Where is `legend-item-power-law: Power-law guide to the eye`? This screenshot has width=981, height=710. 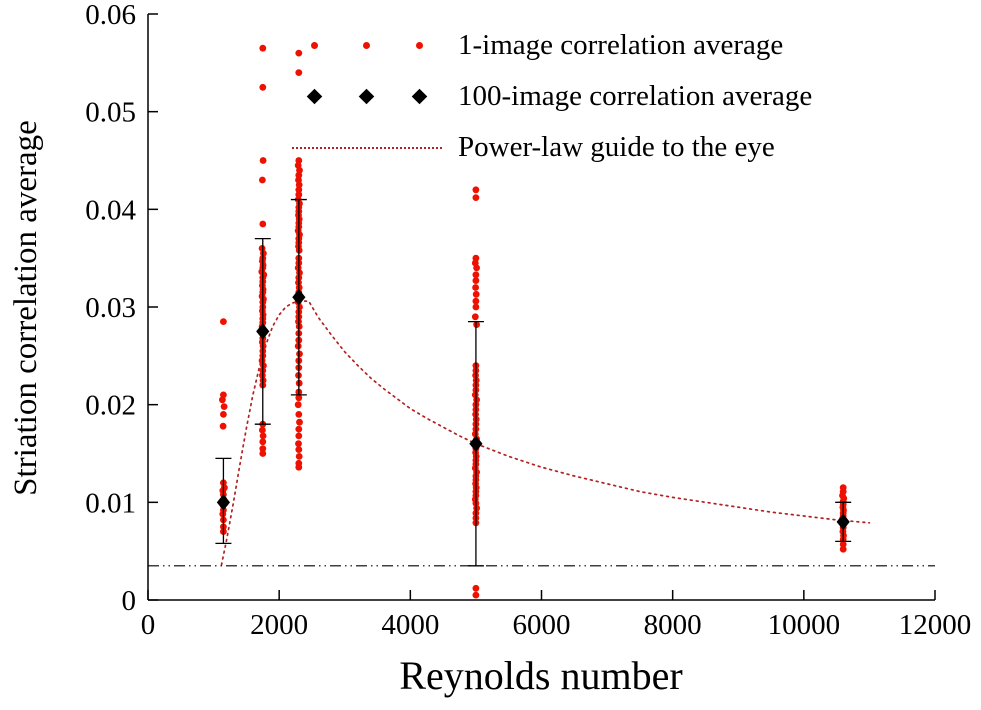 legend-item-power-law: Power-law guide to the eye is located at coordinates (550, 147).